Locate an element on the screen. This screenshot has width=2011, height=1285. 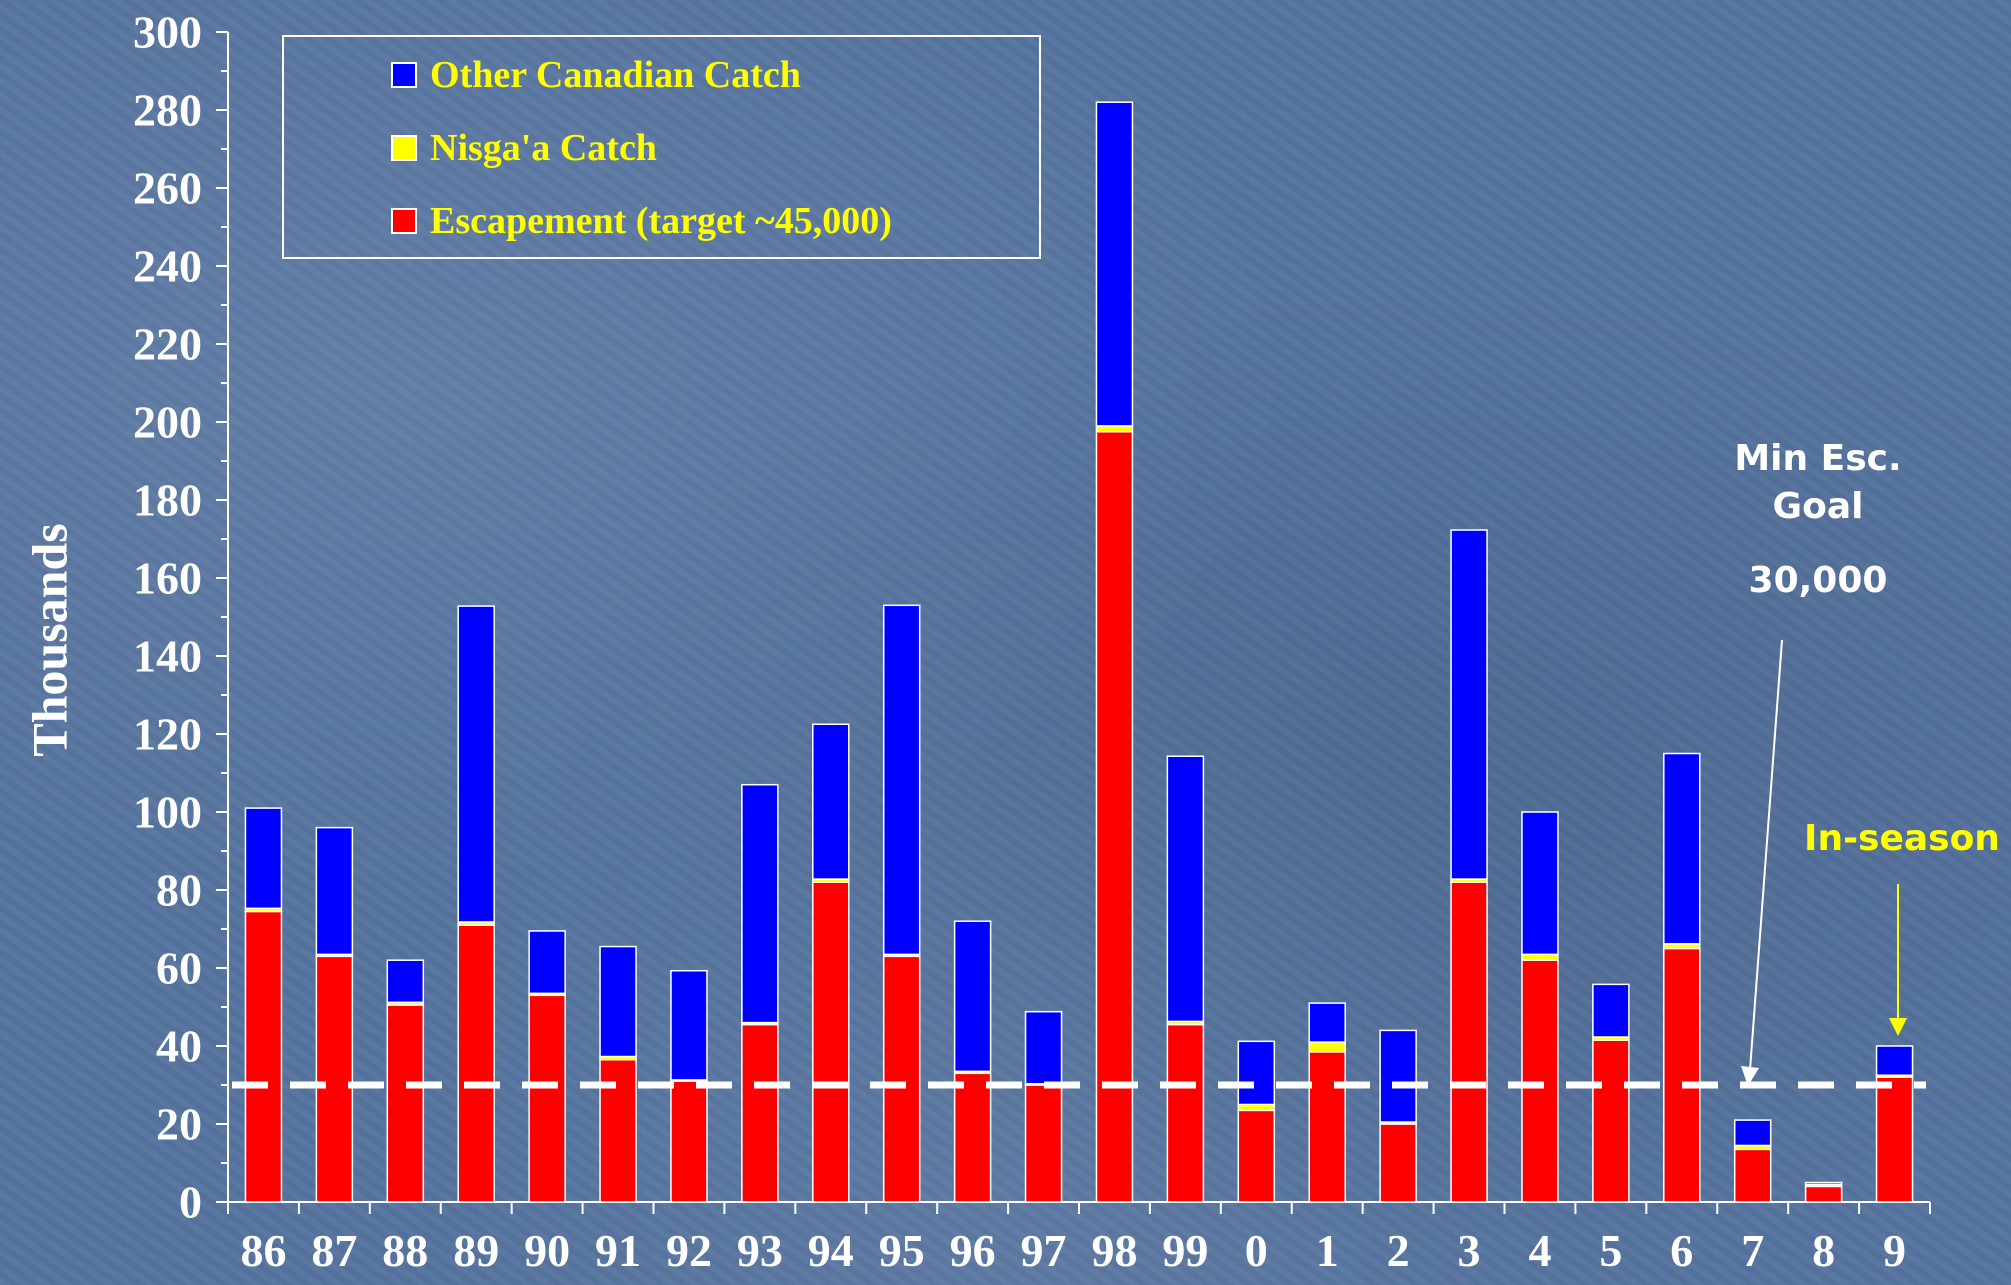
y-tick-label: 0 is located at coordinates (190, 1202).